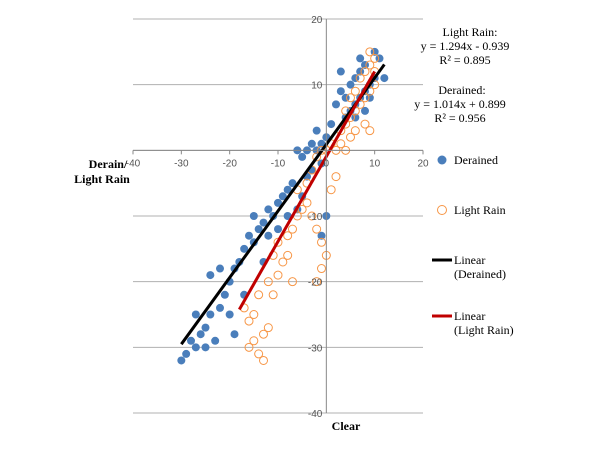 The image size is (604, 451). What do you see at coordinates (102, 179) in the screenshot?
I see `y-axis-label-line2: Light Rain` at bounding box center [102, 179].